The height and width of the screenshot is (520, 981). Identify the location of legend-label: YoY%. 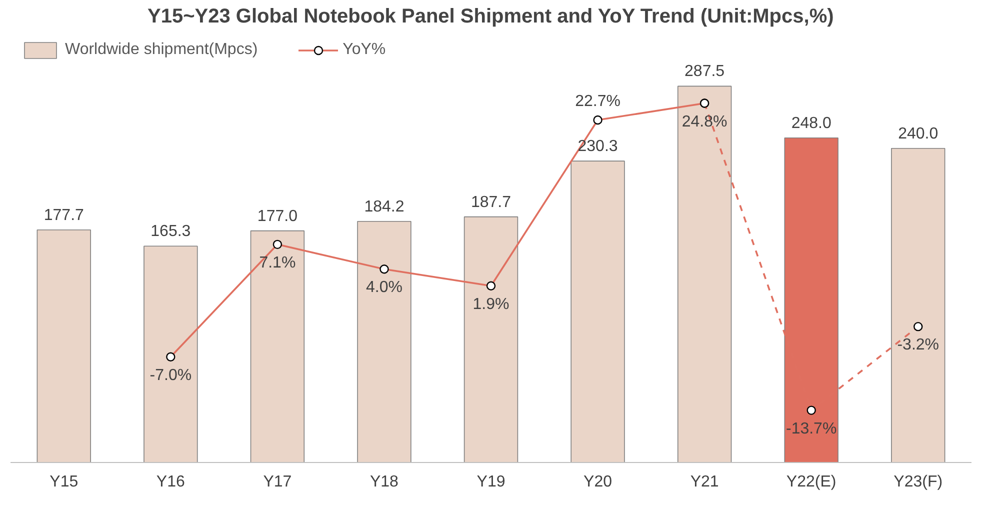
(364, 50).